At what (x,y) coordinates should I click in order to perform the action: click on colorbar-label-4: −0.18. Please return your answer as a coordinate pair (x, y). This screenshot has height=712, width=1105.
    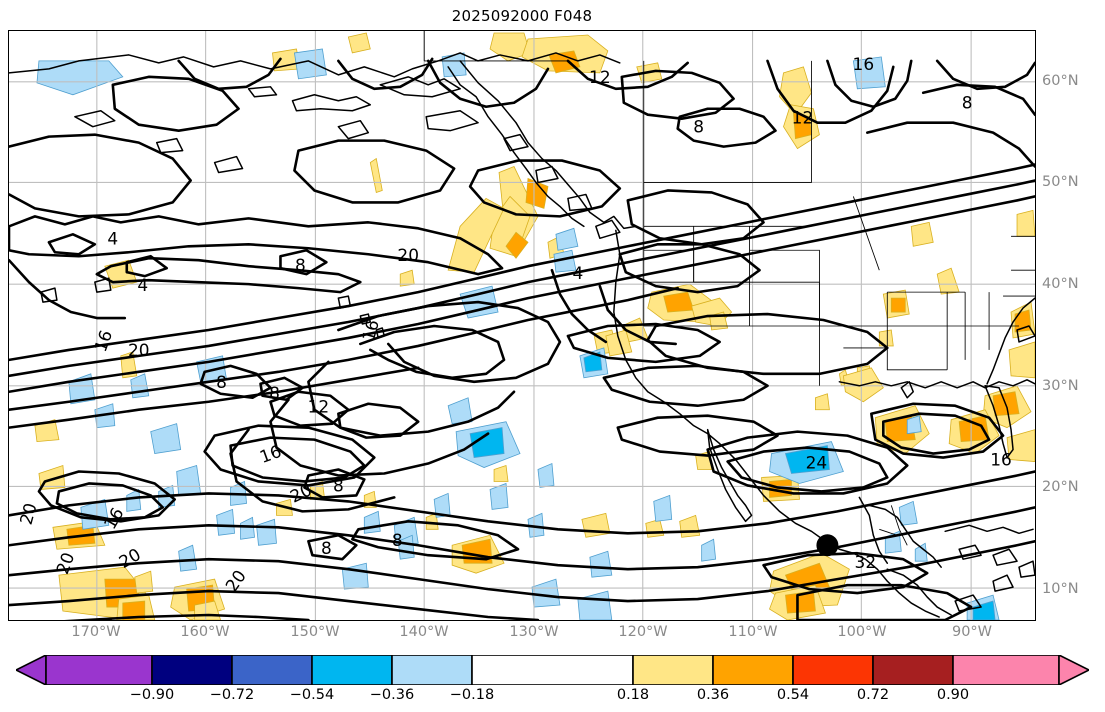
    Looking at the image, I should click on (472, 695).